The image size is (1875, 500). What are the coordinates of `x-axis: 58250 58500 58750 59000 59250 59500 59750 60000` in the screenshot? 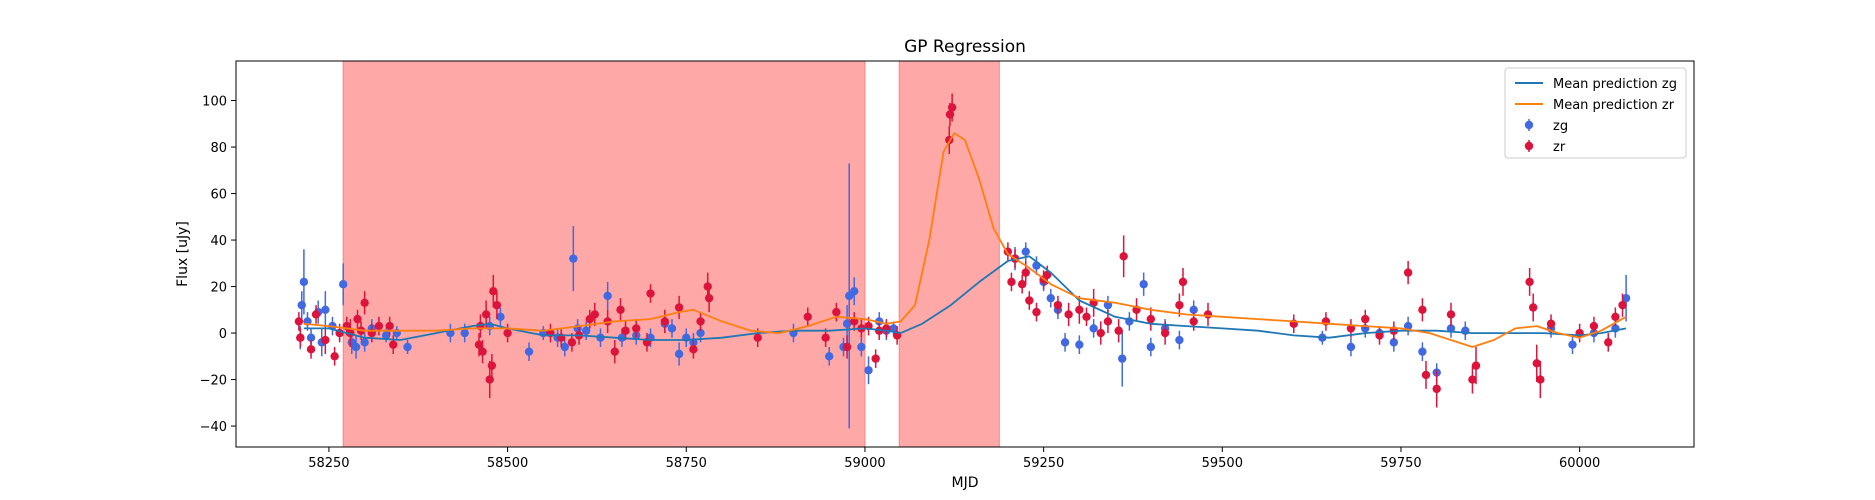 It's located at (954, 459).